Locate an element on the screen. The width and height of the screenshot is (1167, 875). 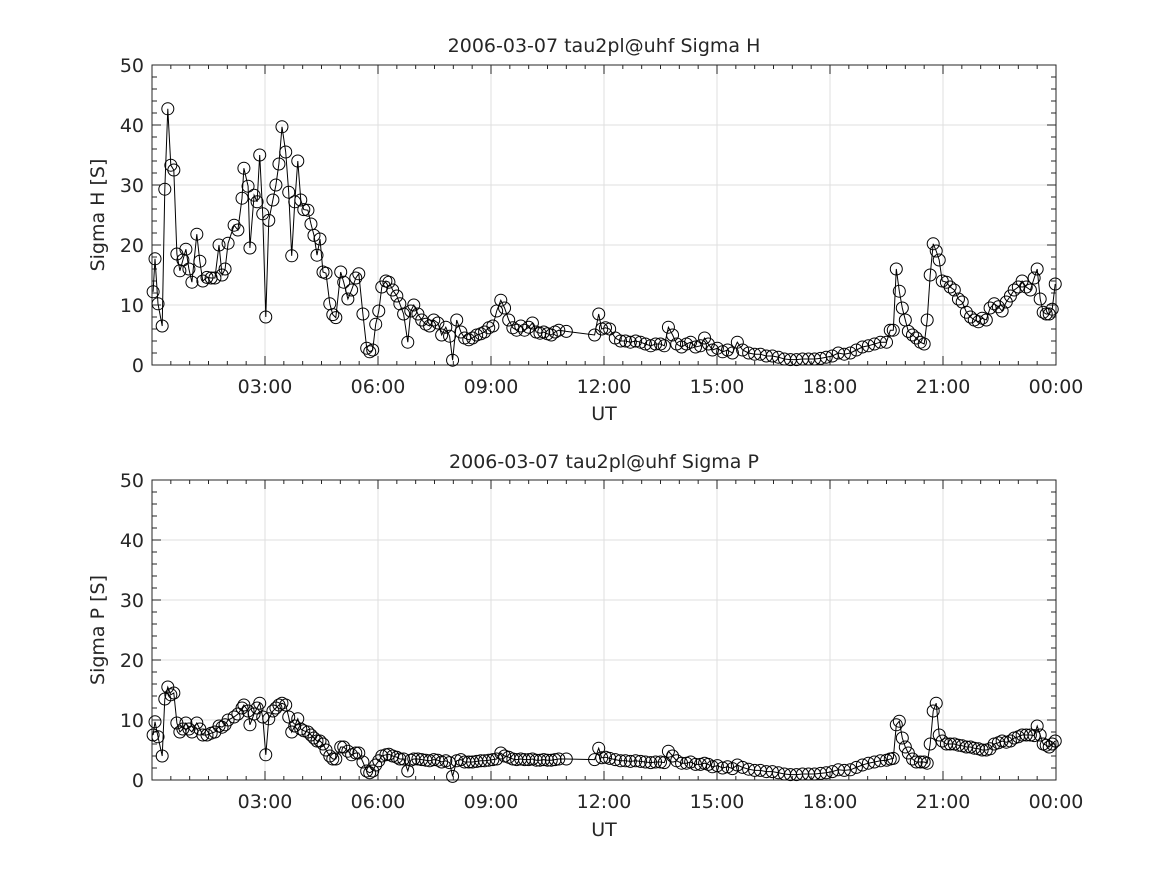
sigma-p-x-tick-label: 18:00 is located at coordinates (830, 802).